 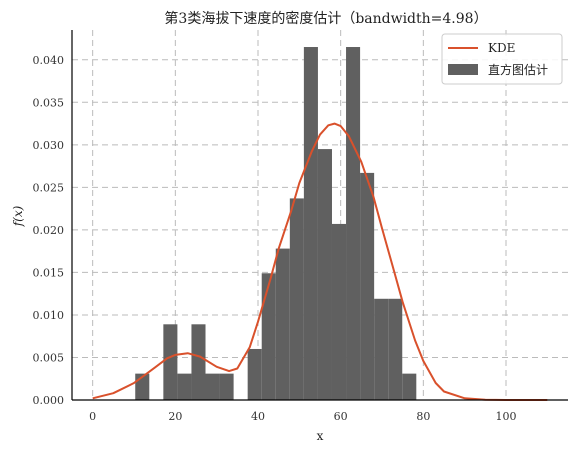 I want to click on x-tick-label: 100, so click(x=506, y=416).